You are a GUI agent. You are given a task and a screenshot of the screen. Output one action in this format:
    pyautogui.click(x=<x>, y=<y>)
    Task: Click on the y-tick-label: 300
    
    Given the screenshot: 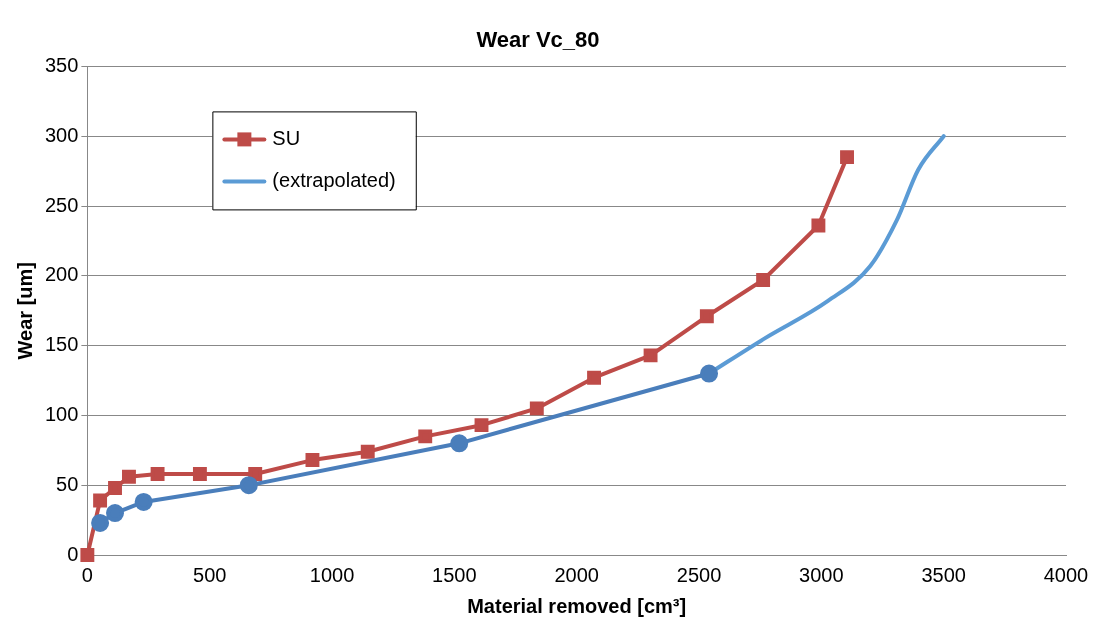 What is the action you would take?
    pyautogui.click(x=61, y=134)
    